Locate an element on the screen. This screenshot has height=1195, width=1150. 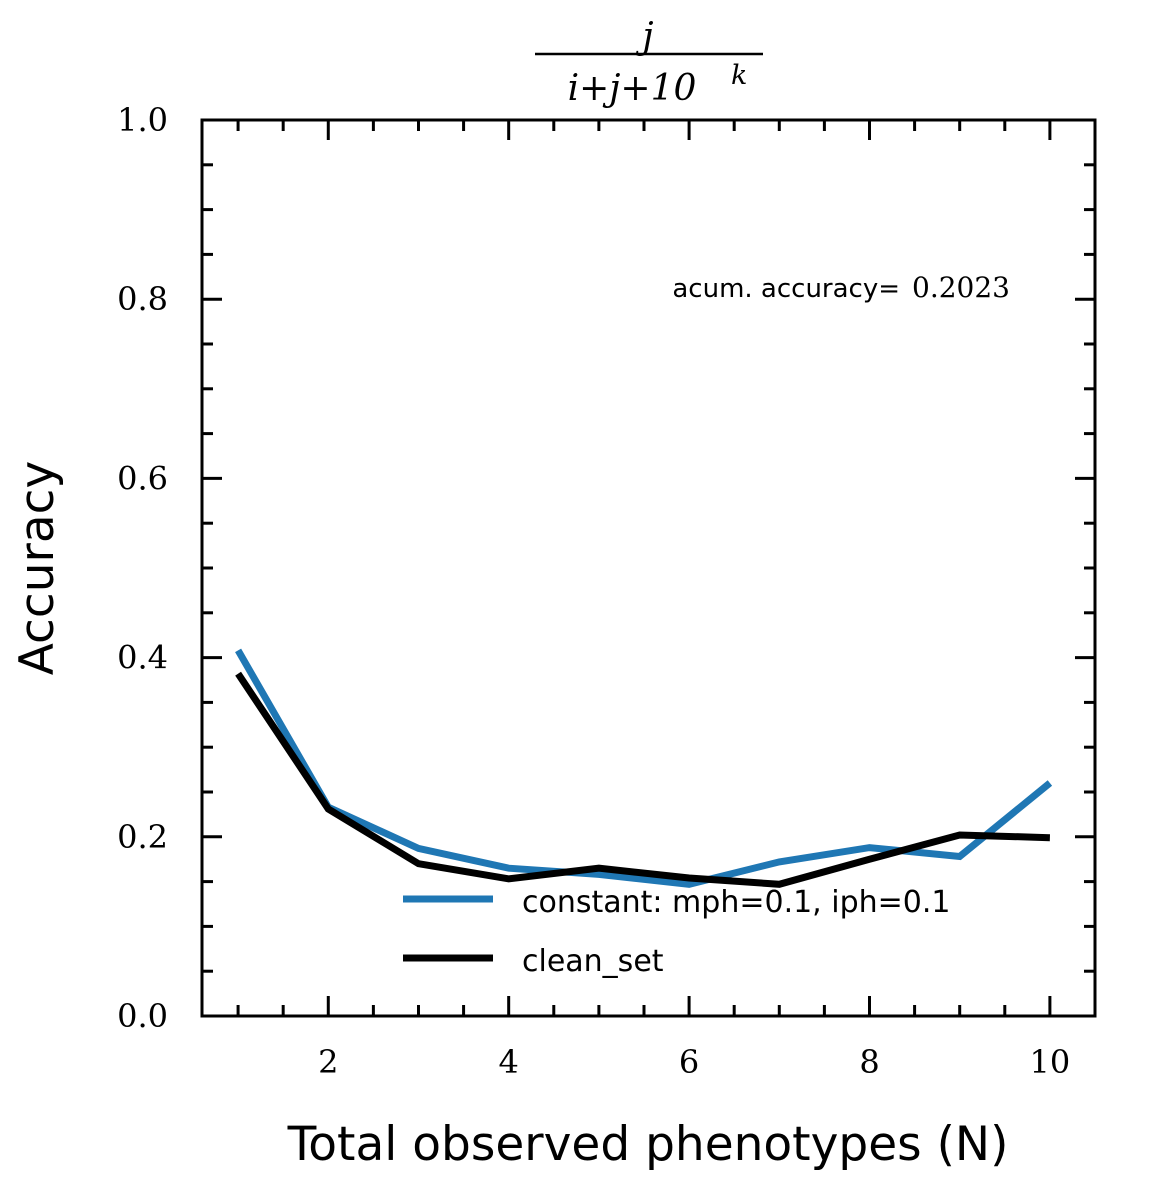
x-tick-label: 2 is located at coordinates (328, 1062).